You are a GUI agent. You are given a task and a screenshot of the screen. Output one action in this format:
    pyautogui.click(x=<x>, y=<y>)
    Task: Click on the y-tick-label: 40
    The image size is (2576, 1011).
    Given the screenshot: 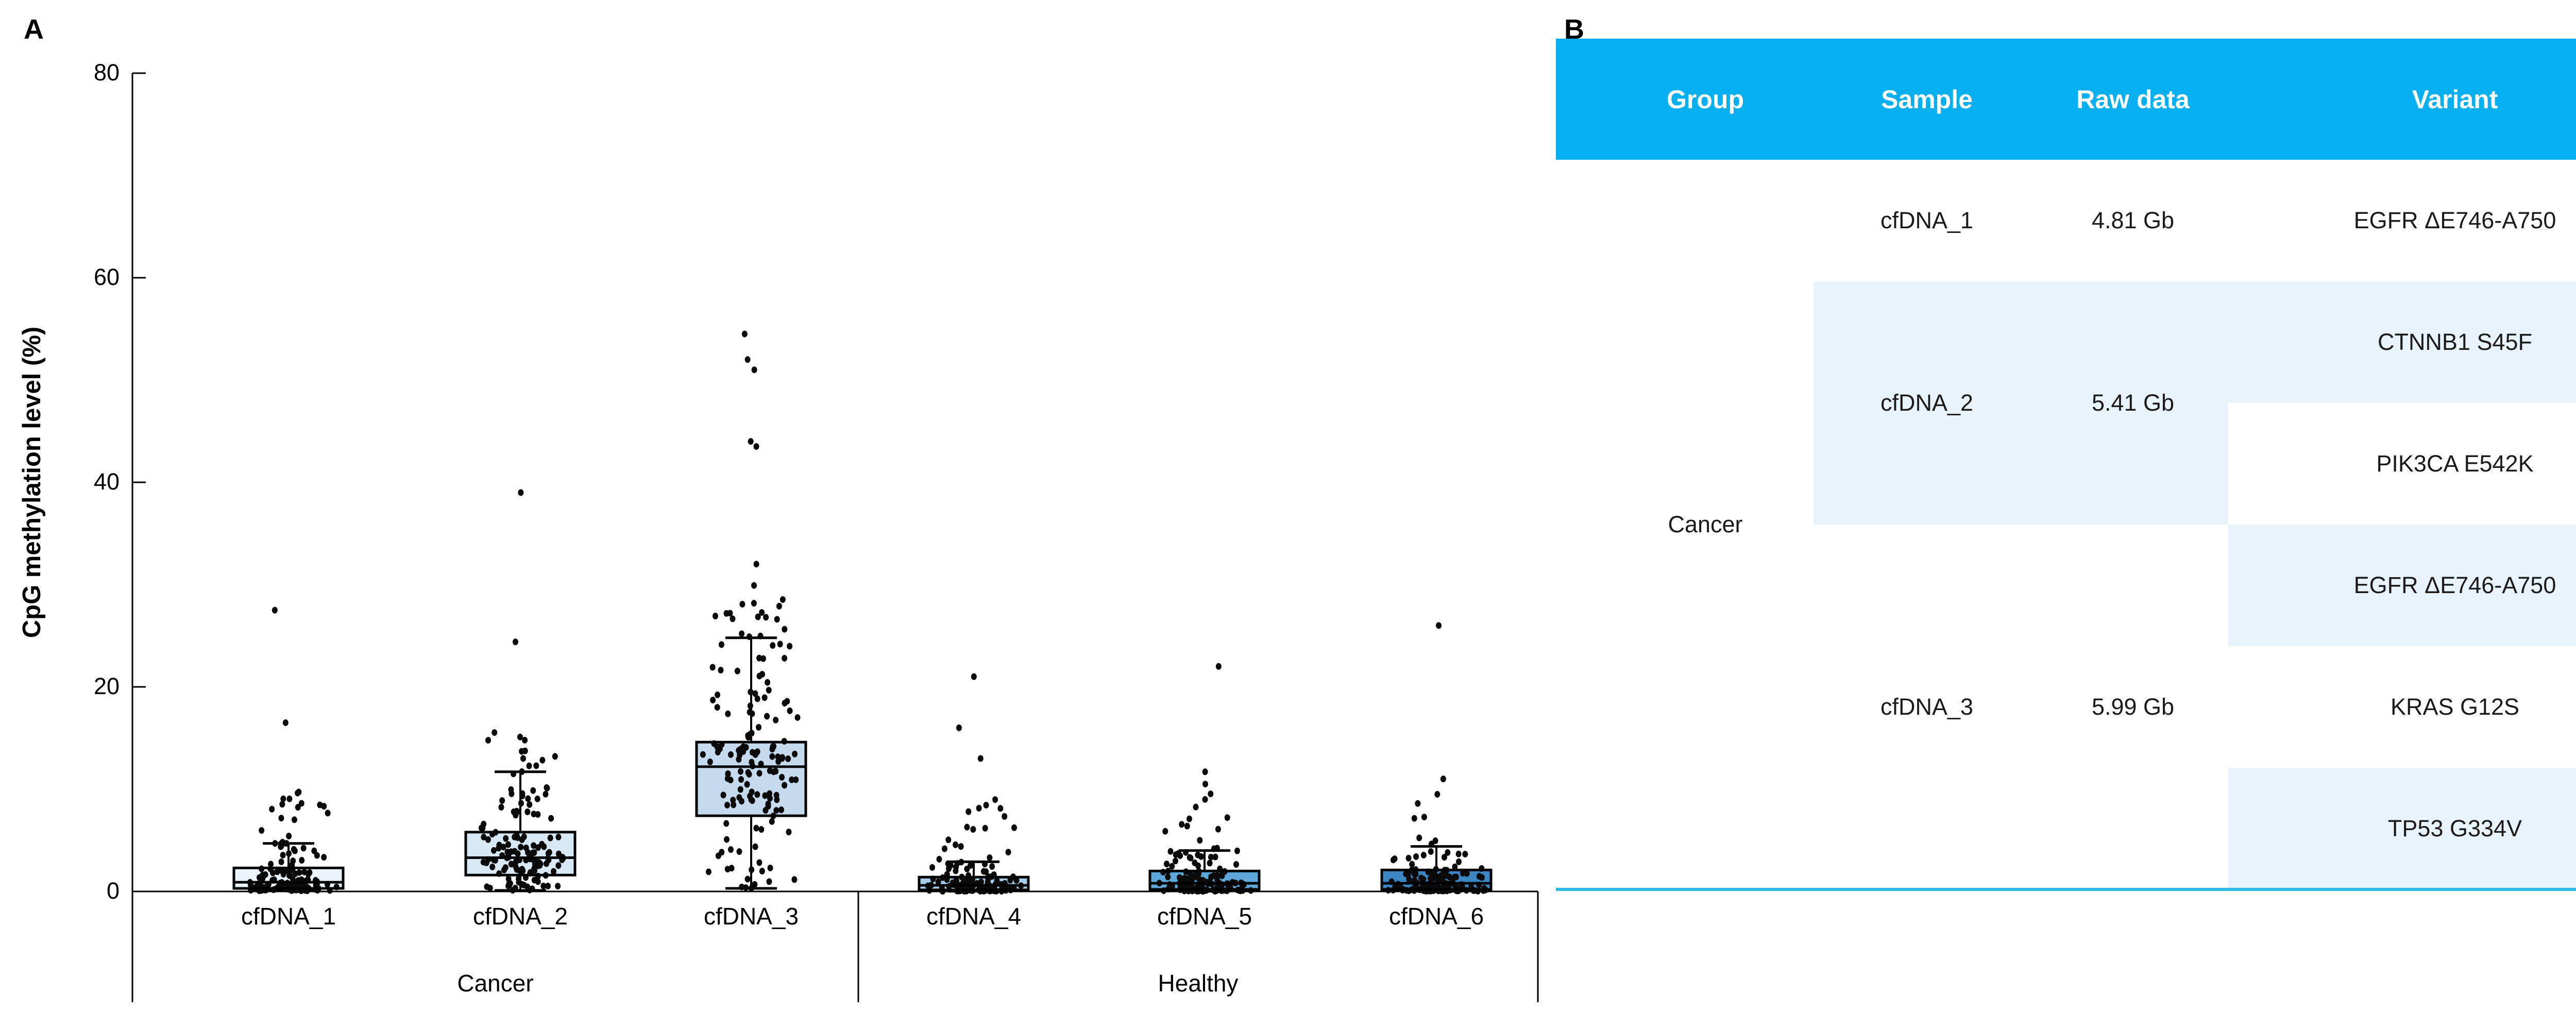 What is the action you would take?
    pyautogui.click(x=107, y=481)
    